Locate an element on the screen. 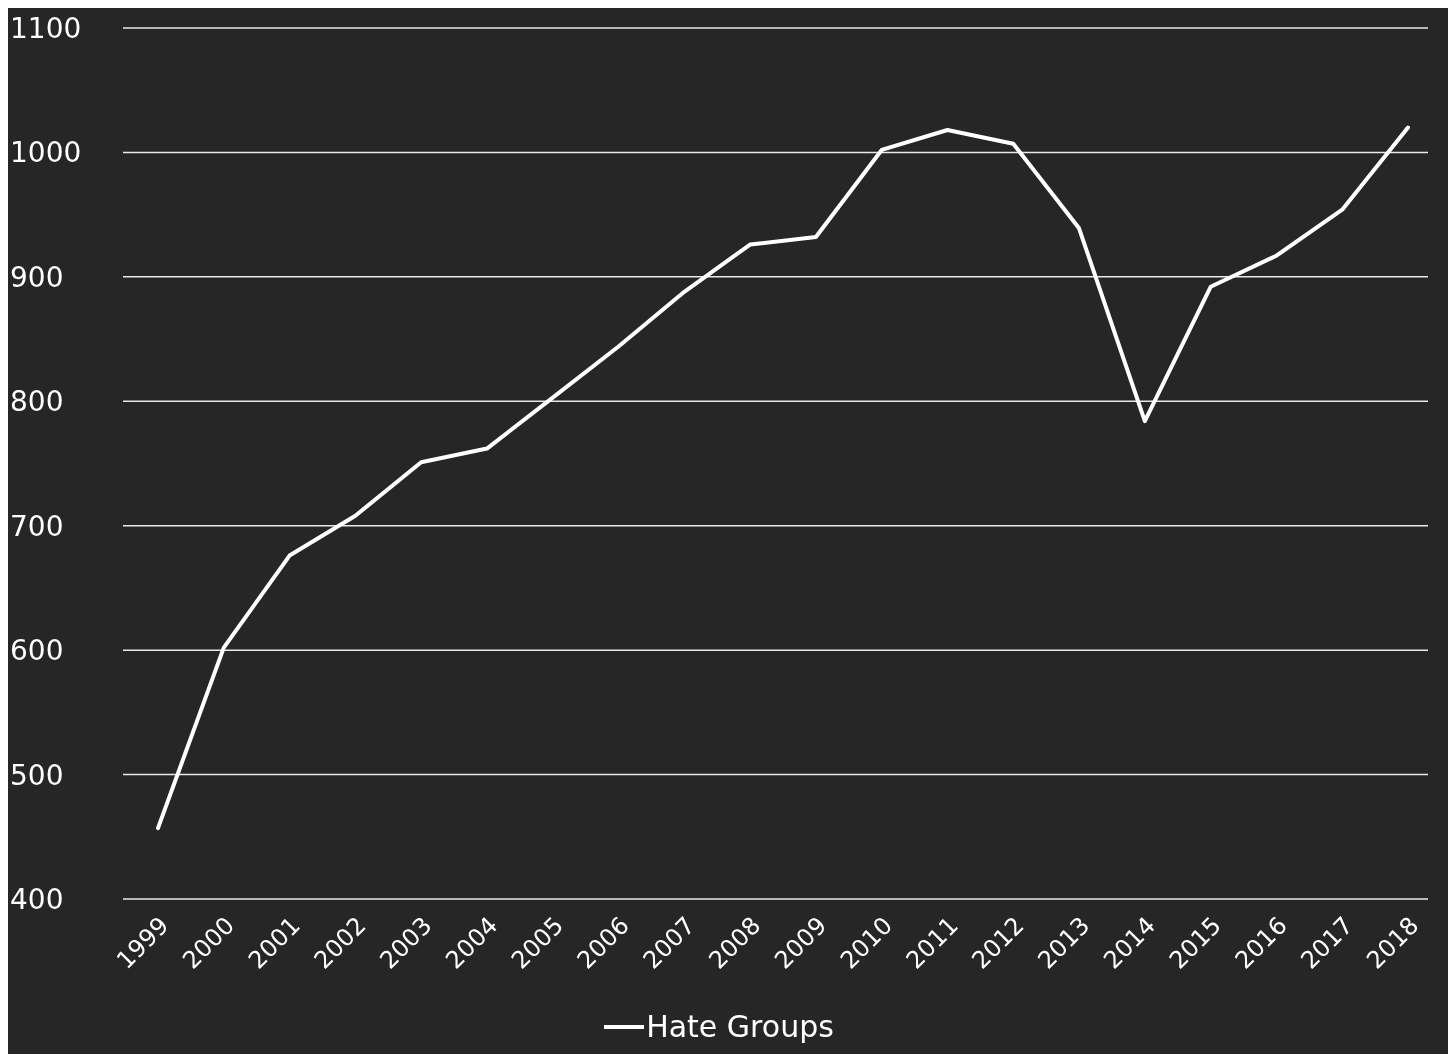 The width and height of the screenshot is (1456, 1062). y-tick-label: 800 is located at coordinates (37, 402).